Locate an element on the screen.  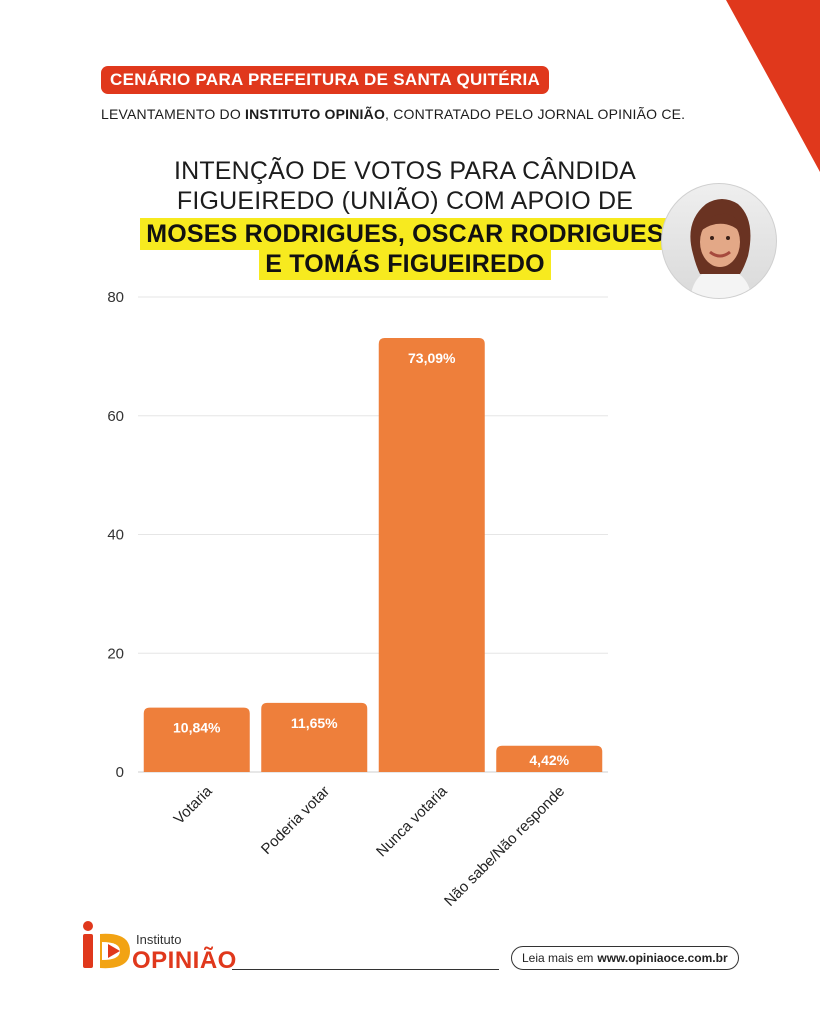
footer-divider is located at coordinates (365, 969).